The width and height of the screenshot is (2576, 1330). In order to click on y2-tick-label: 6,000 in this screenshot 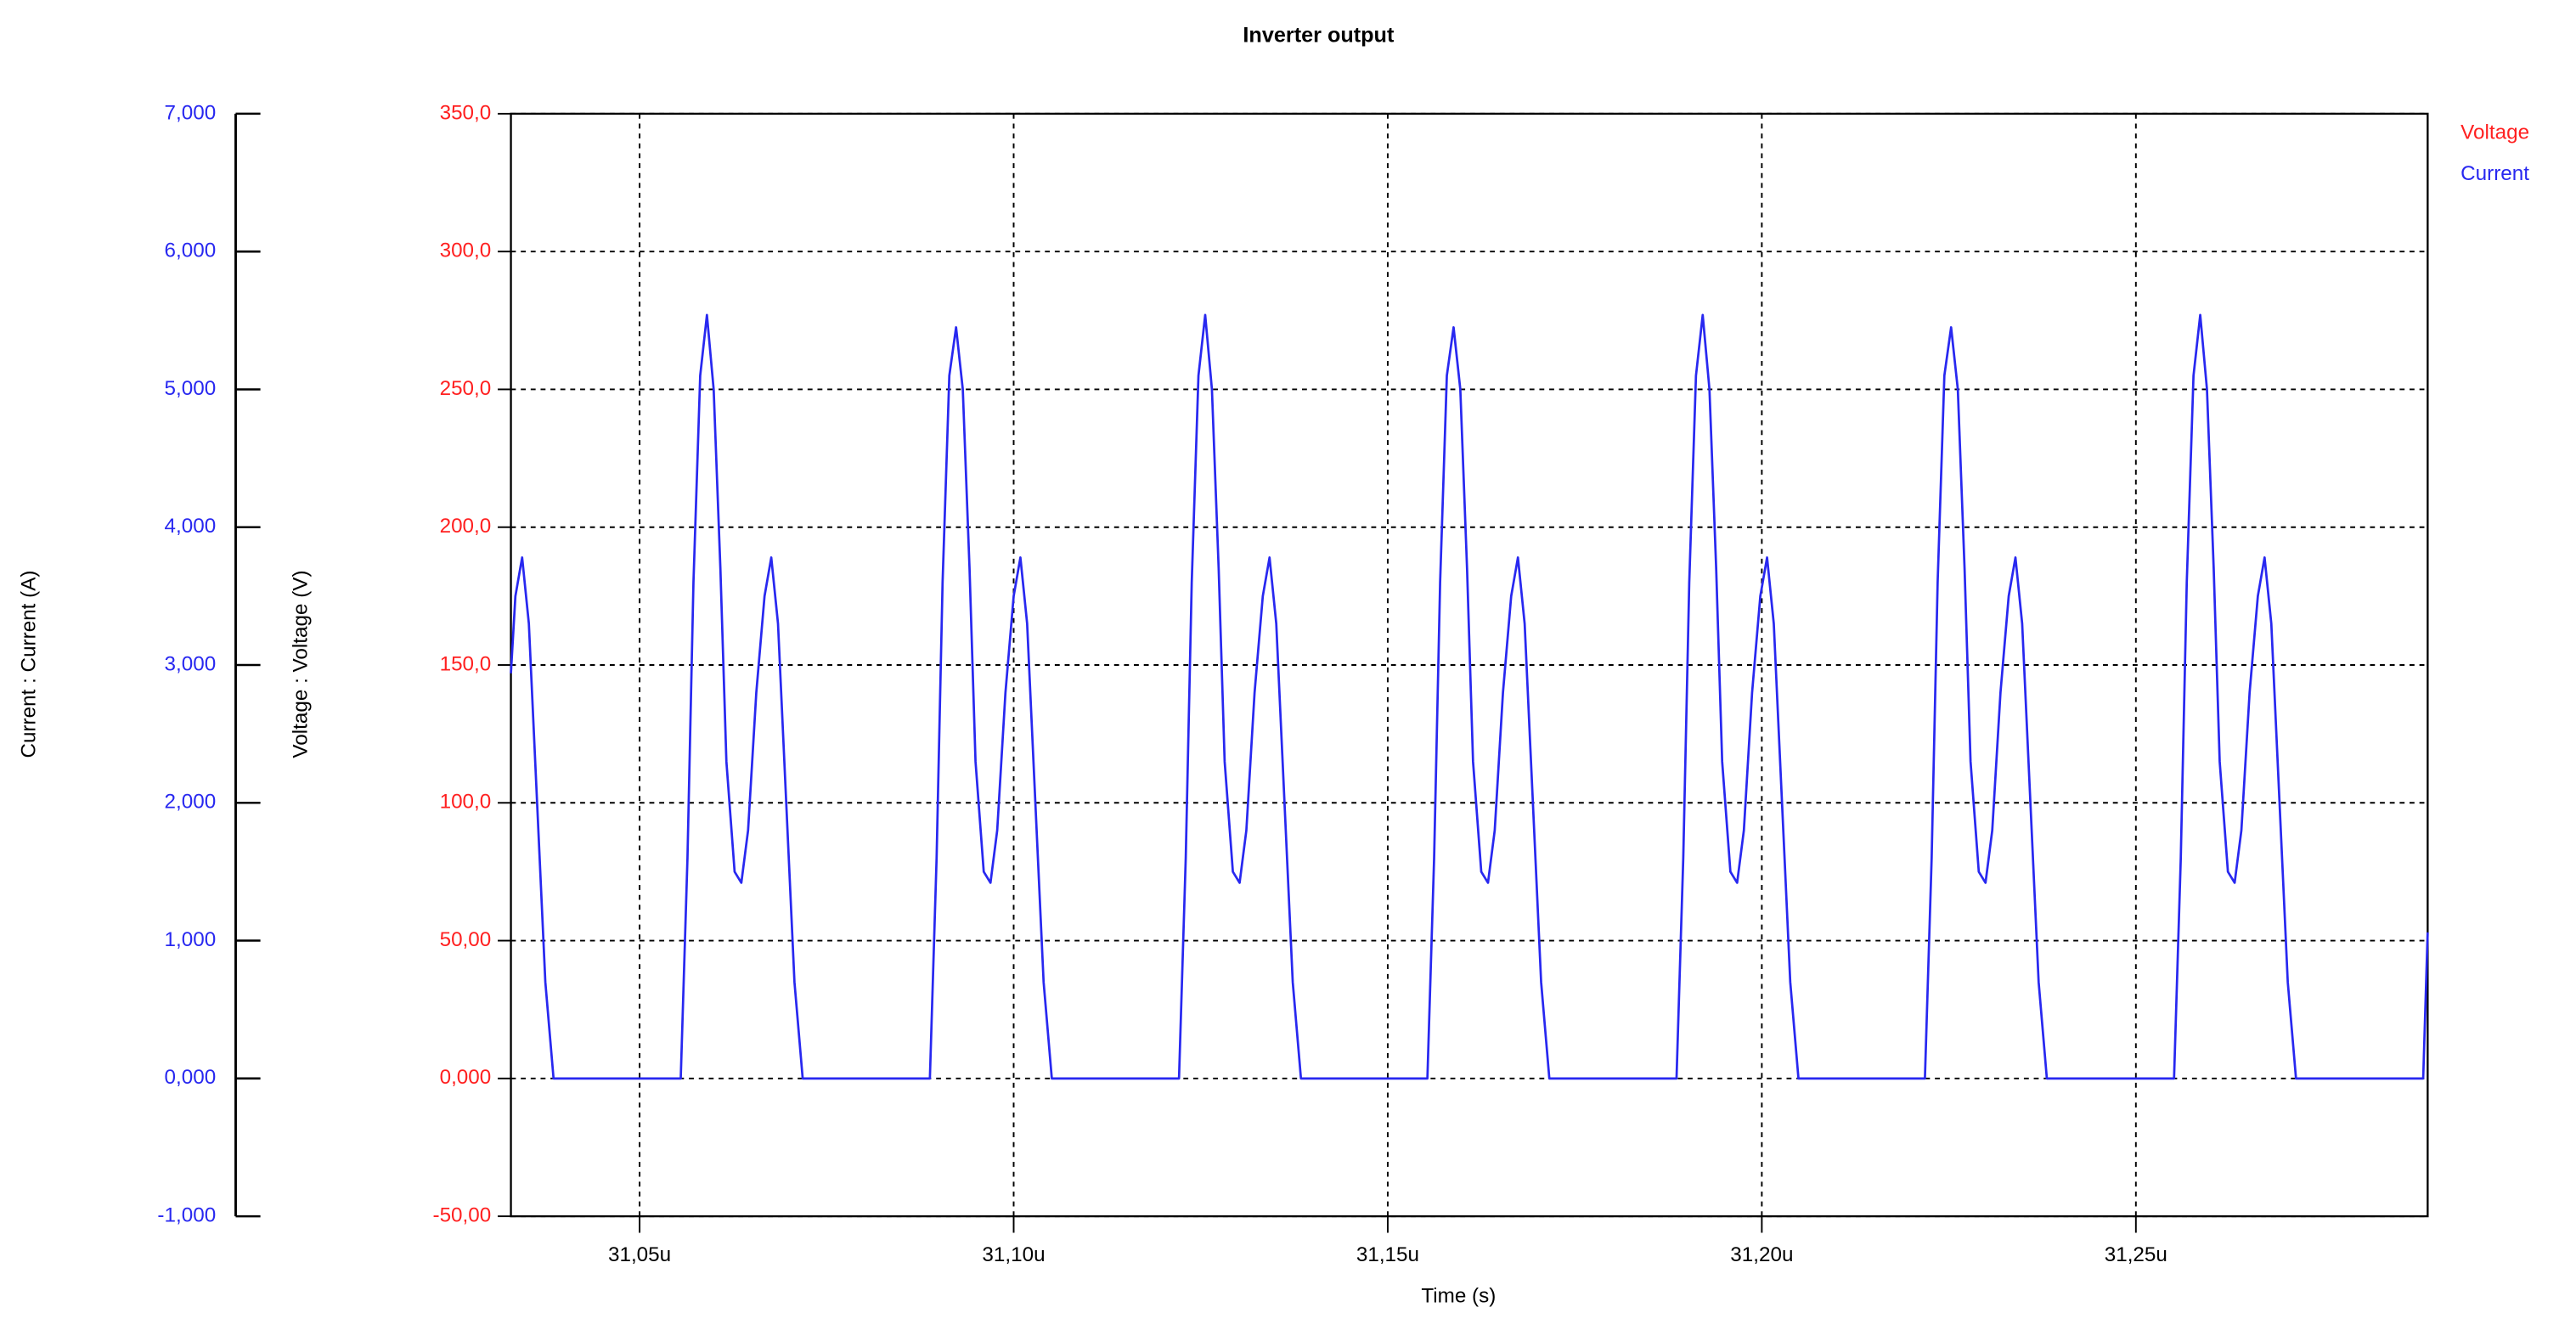, I will do `click(191, 251)`.